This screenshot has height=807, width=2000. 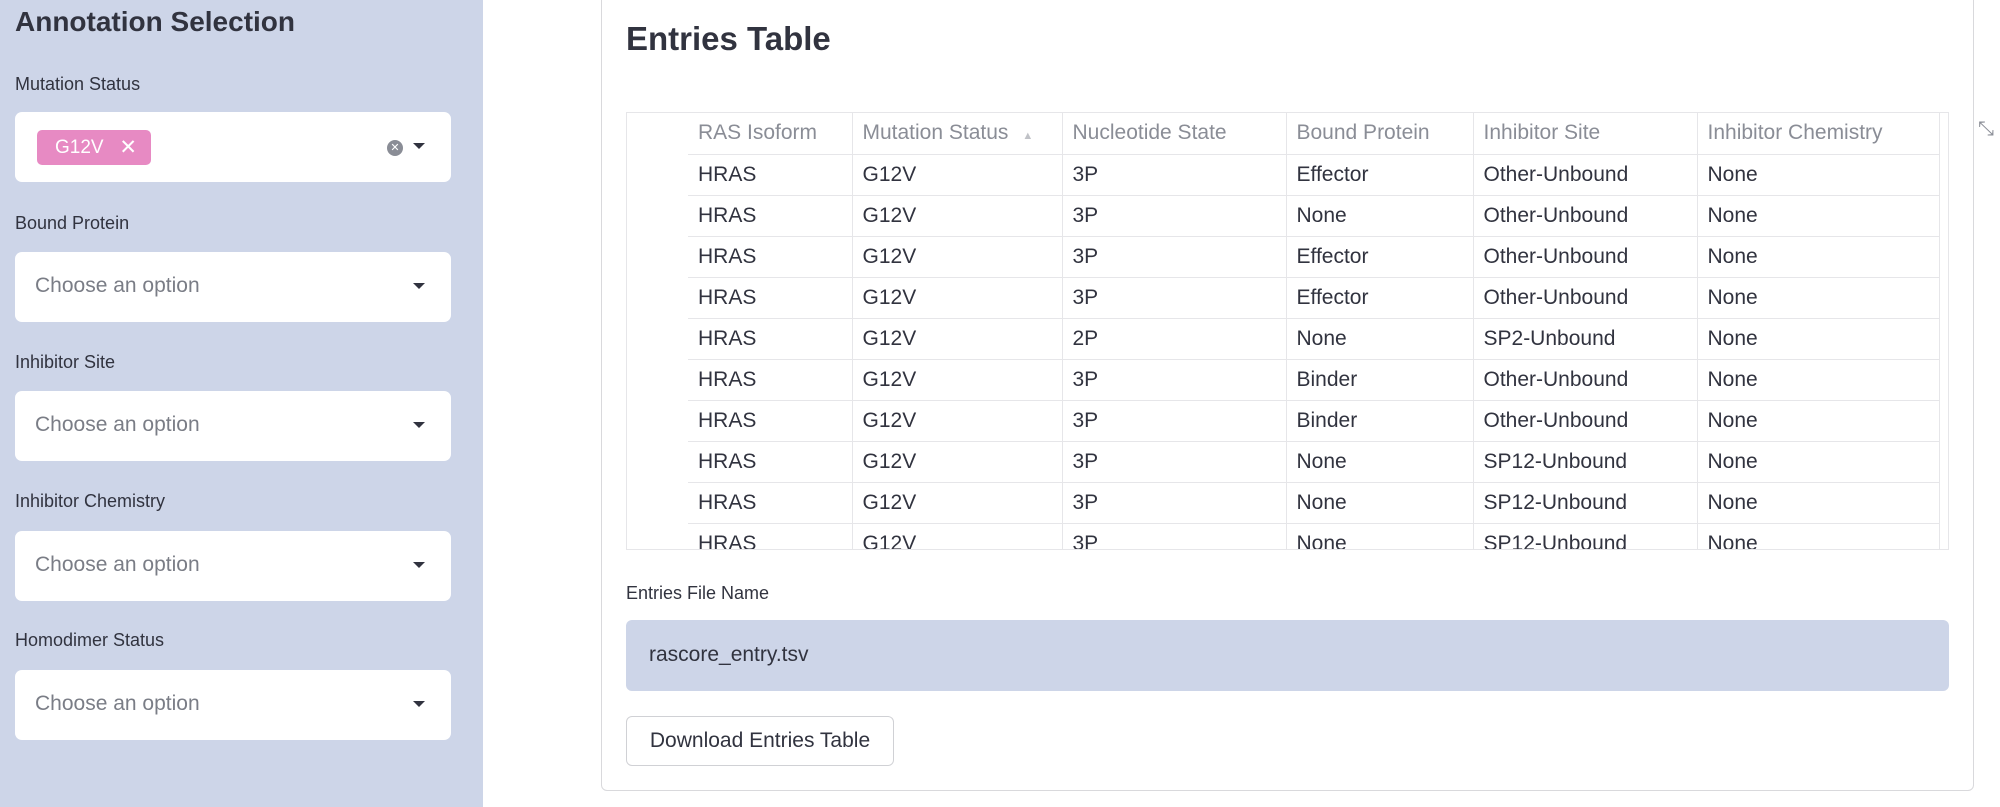 What do you see at coordinates (1028, 136) in the screenshot?
I see `sort-asc-icon: ▲` at bounding box center [1028, 136].